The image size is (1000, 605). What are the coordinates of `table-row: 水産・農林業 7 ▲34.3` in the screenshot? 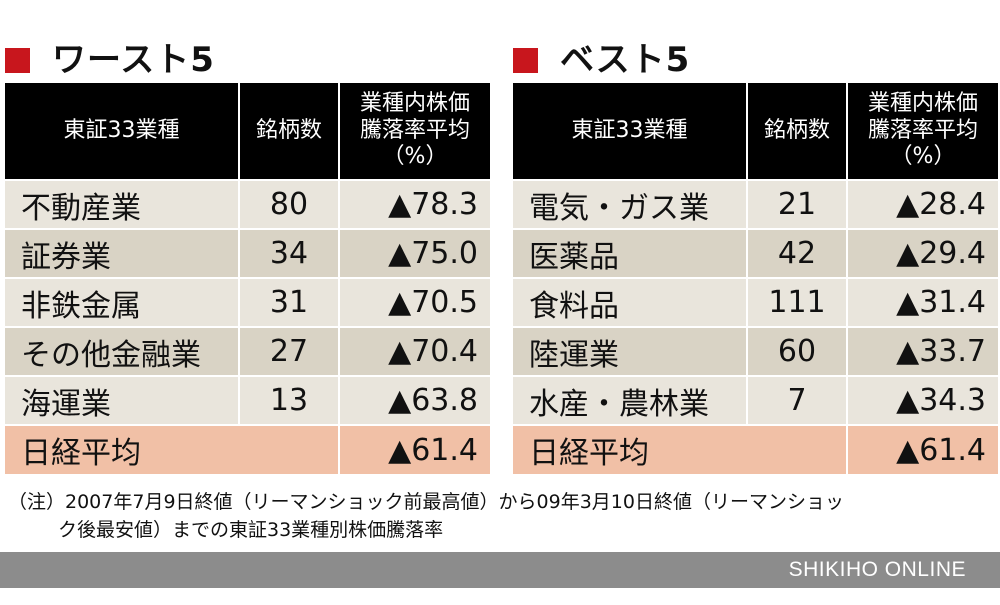 It's located at (755, 400).